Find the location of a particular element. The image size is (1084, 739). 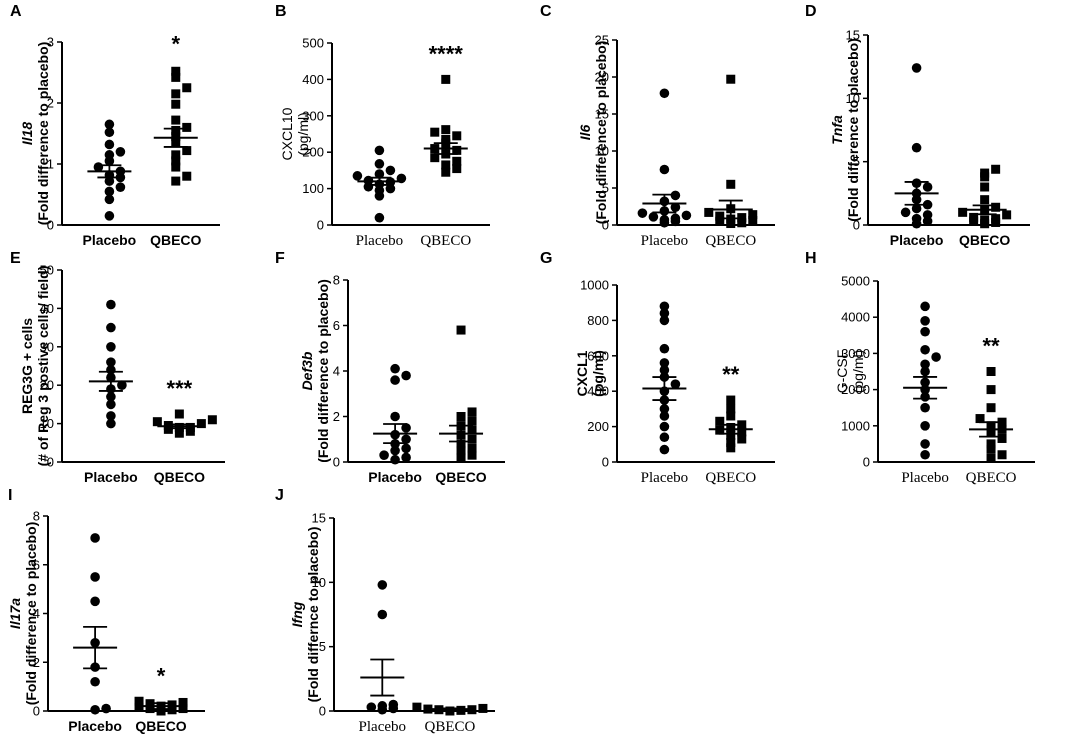

y-tick-label: 100 is located at coordinates (313, 188).